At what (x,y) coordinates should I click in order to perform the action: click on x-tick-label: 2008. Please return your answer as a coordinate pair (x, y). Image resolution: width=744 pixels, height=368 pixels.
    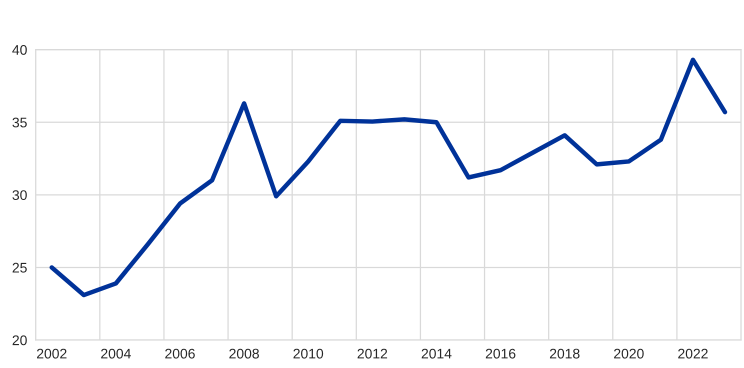
    Looking at the image, I should click on (244, 353).